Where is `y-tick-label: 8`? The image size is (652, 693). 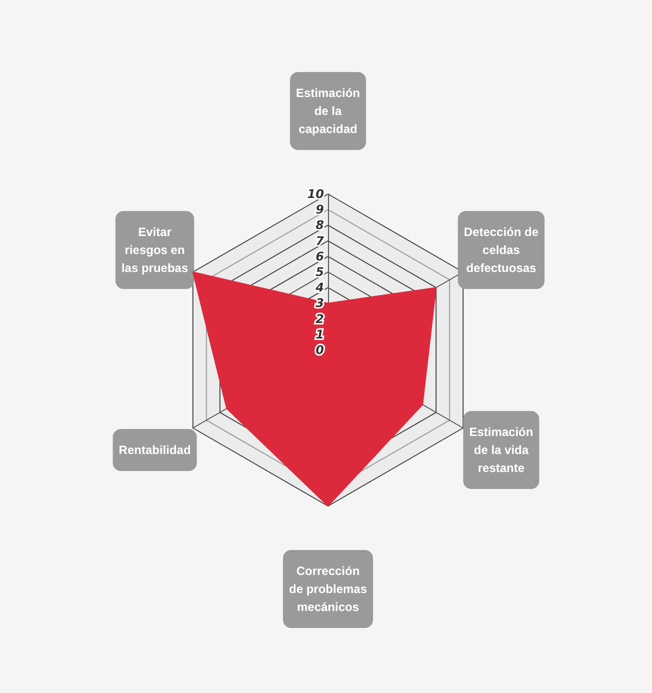
y-tick-label: 8 is located at coordinates (320, 225).